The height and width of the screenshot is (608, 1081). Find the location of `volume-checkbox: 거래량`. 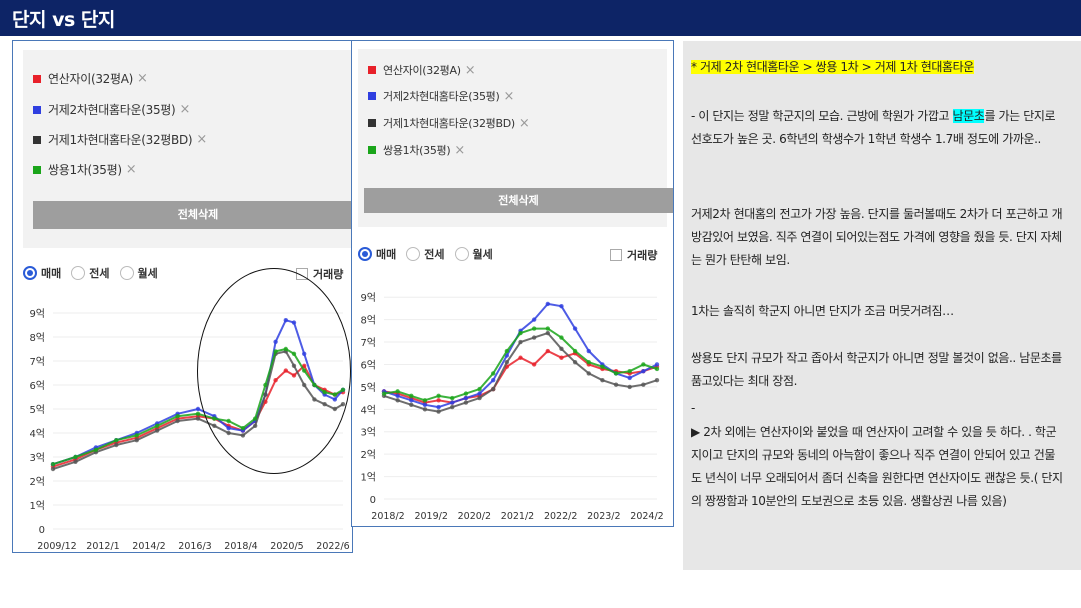

volume-checkbox: 거래량 is located at coordinates (633, 255).